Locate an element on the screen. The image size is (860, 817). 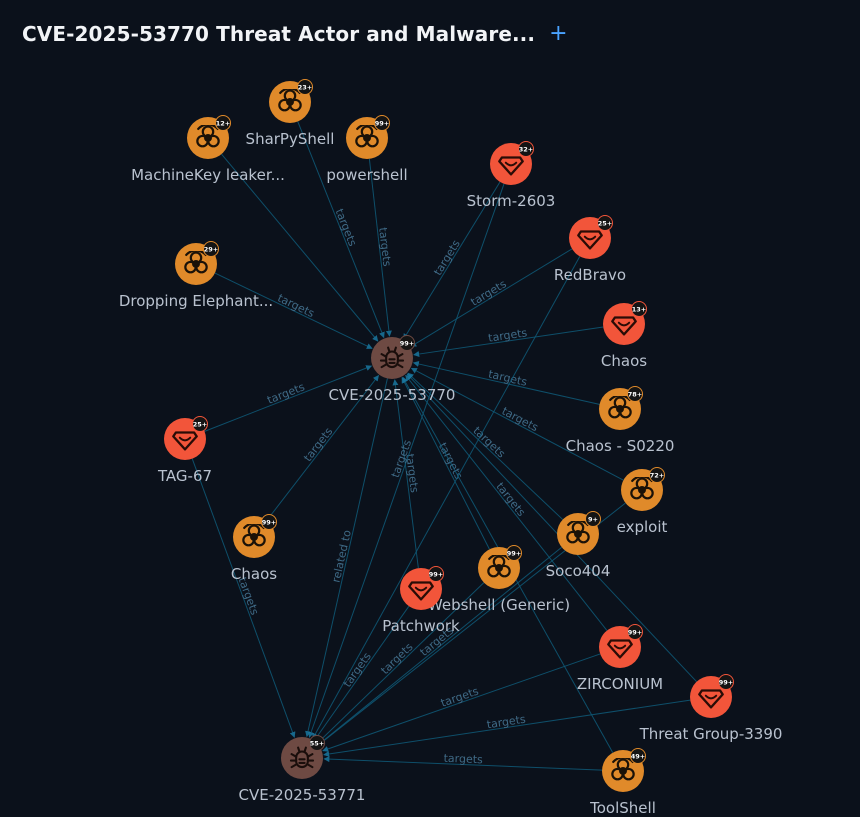
count-badge: 55+ is located at coordinates (317, 743).